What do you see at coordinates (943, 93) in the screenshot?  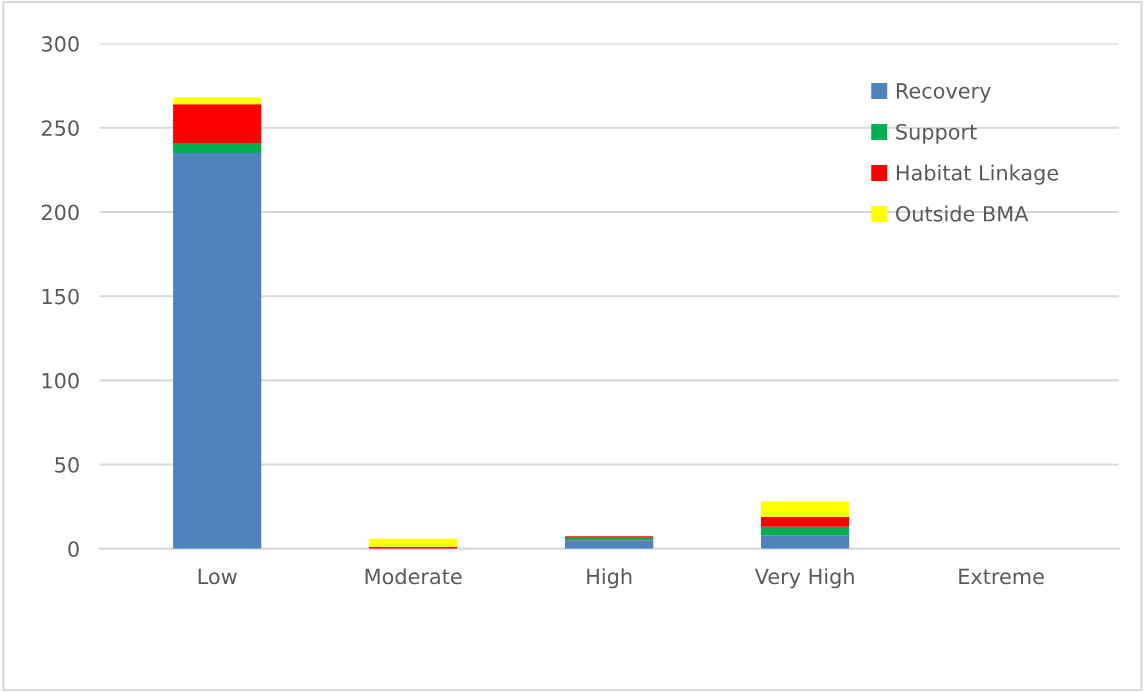 I see `legend-label: Recovery` at bounding box center [943, 93].